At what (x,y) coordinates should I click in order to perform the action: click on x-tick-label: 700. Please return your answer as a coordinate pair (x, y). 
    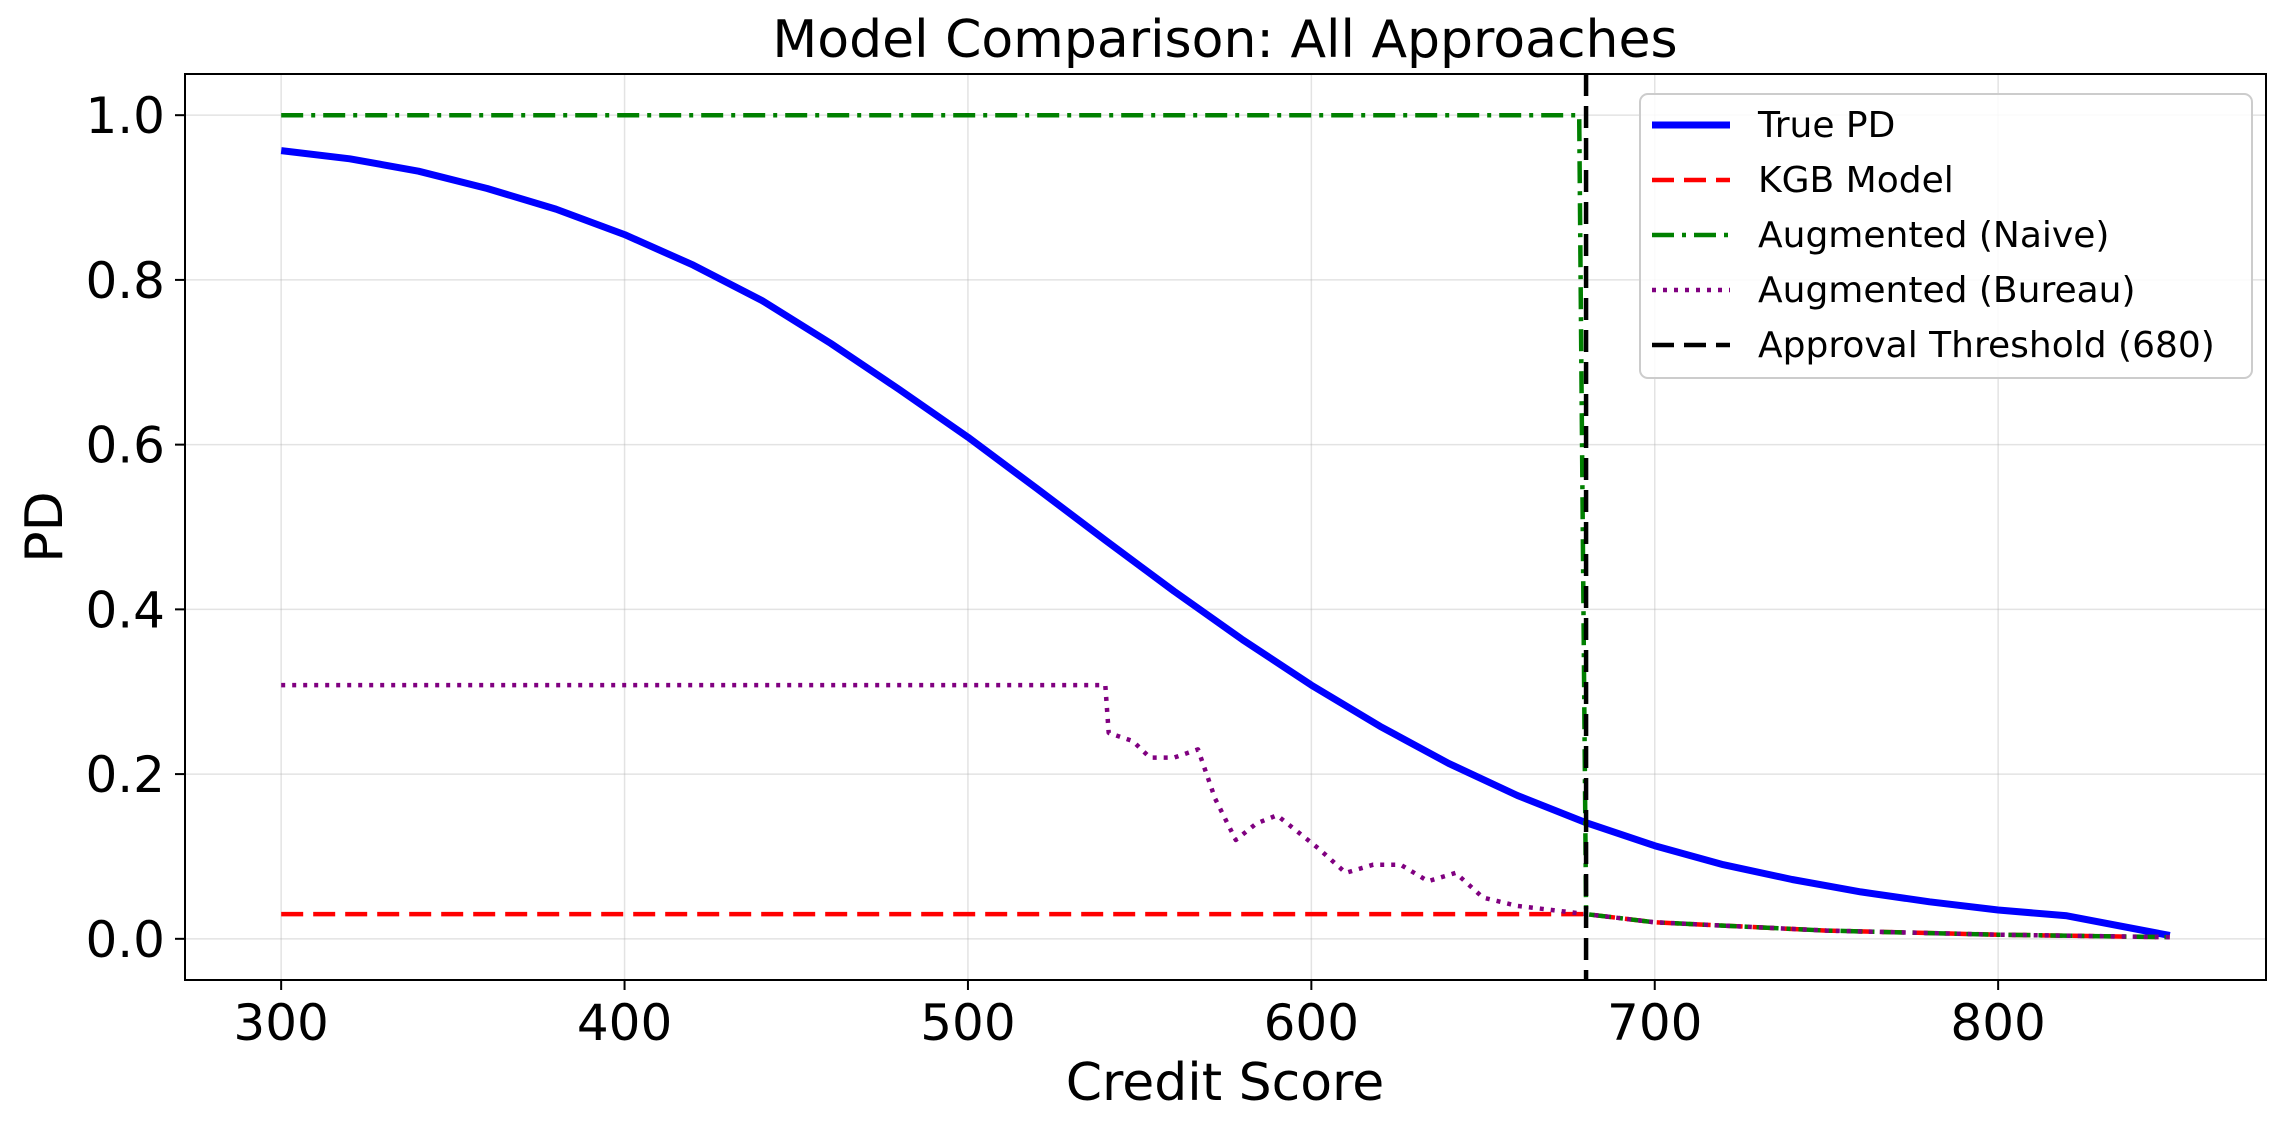
    Looking at the image, I should click on (1654, 1023).